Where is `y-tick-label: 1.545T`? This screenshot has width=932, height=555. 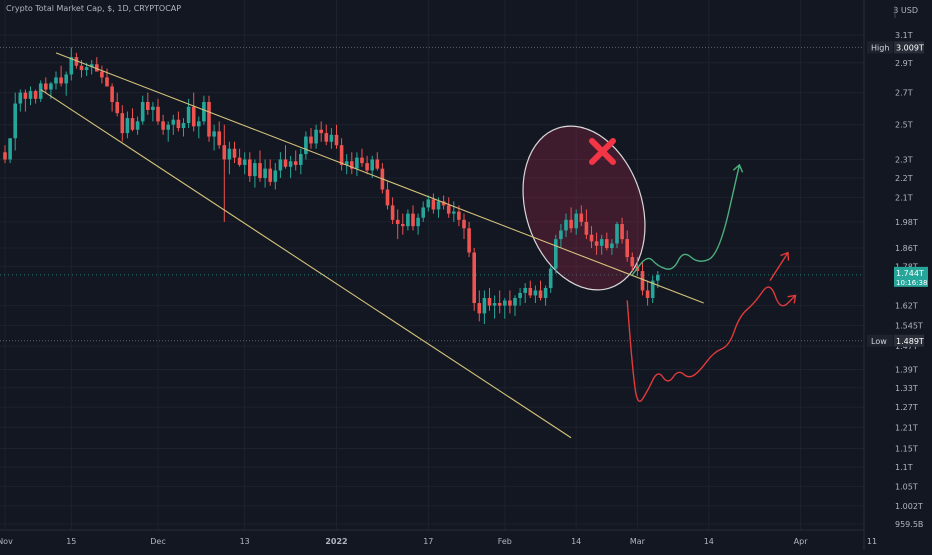
y-tick-label: 1.545T is located at coordinates (909, 325).